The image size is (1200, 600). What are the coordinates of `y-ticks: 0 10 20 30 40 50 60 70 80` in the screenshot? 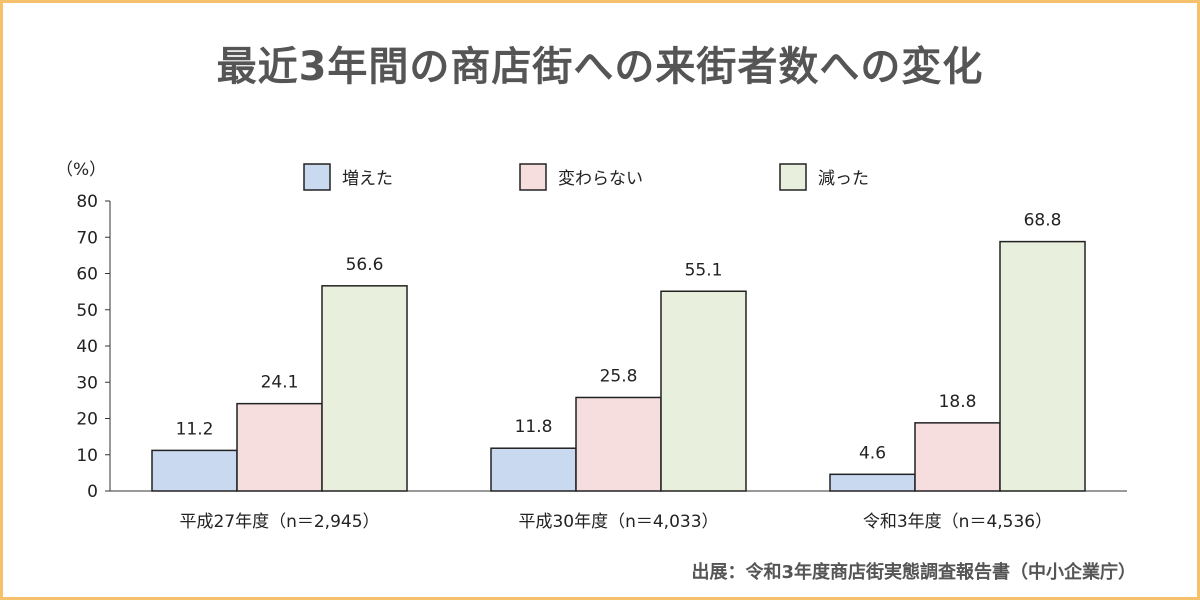 It's located at (93, 347).